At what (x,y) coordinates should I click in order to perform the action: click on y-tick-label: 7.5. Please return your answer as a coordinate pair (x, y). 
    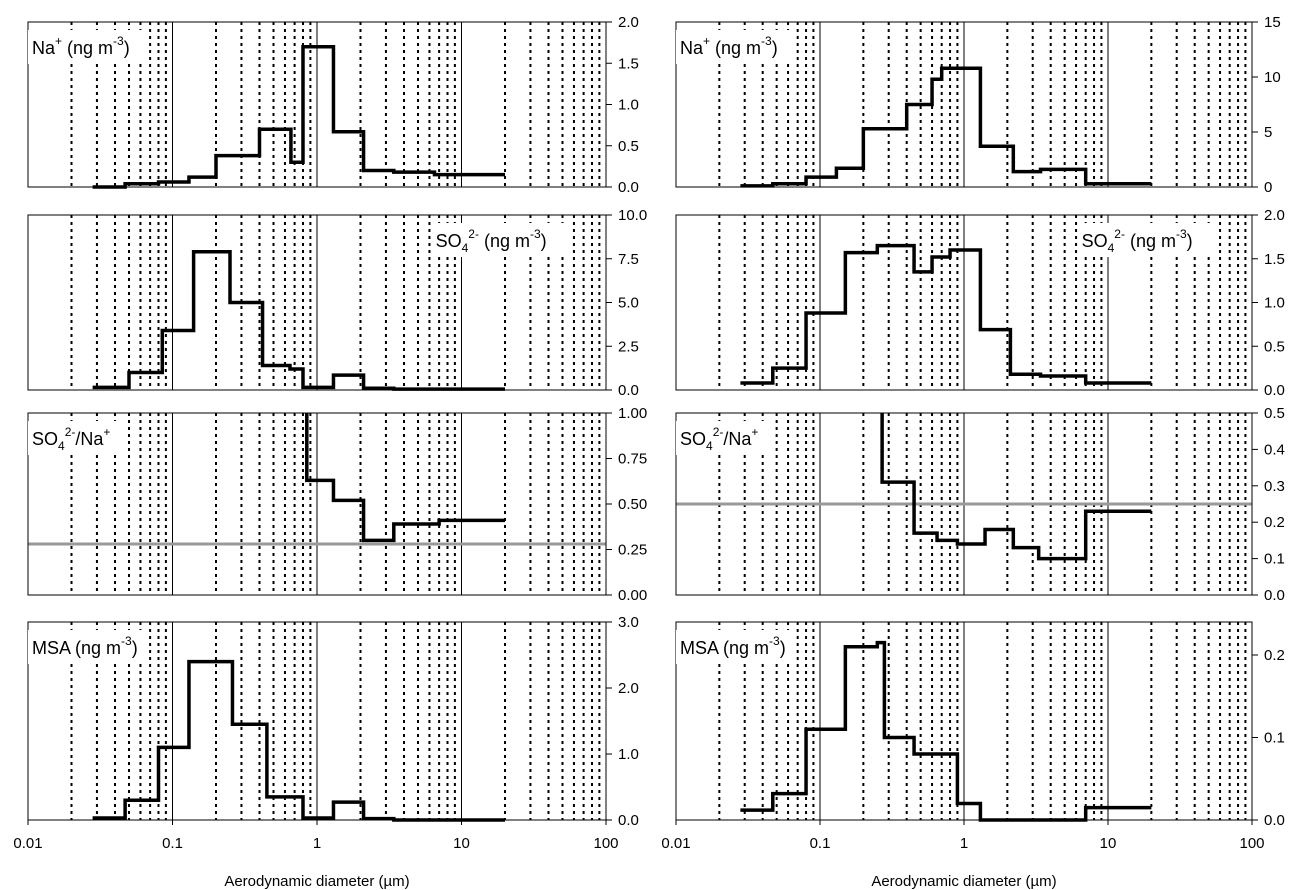
    Looking at the image, I should click on (628, 259).